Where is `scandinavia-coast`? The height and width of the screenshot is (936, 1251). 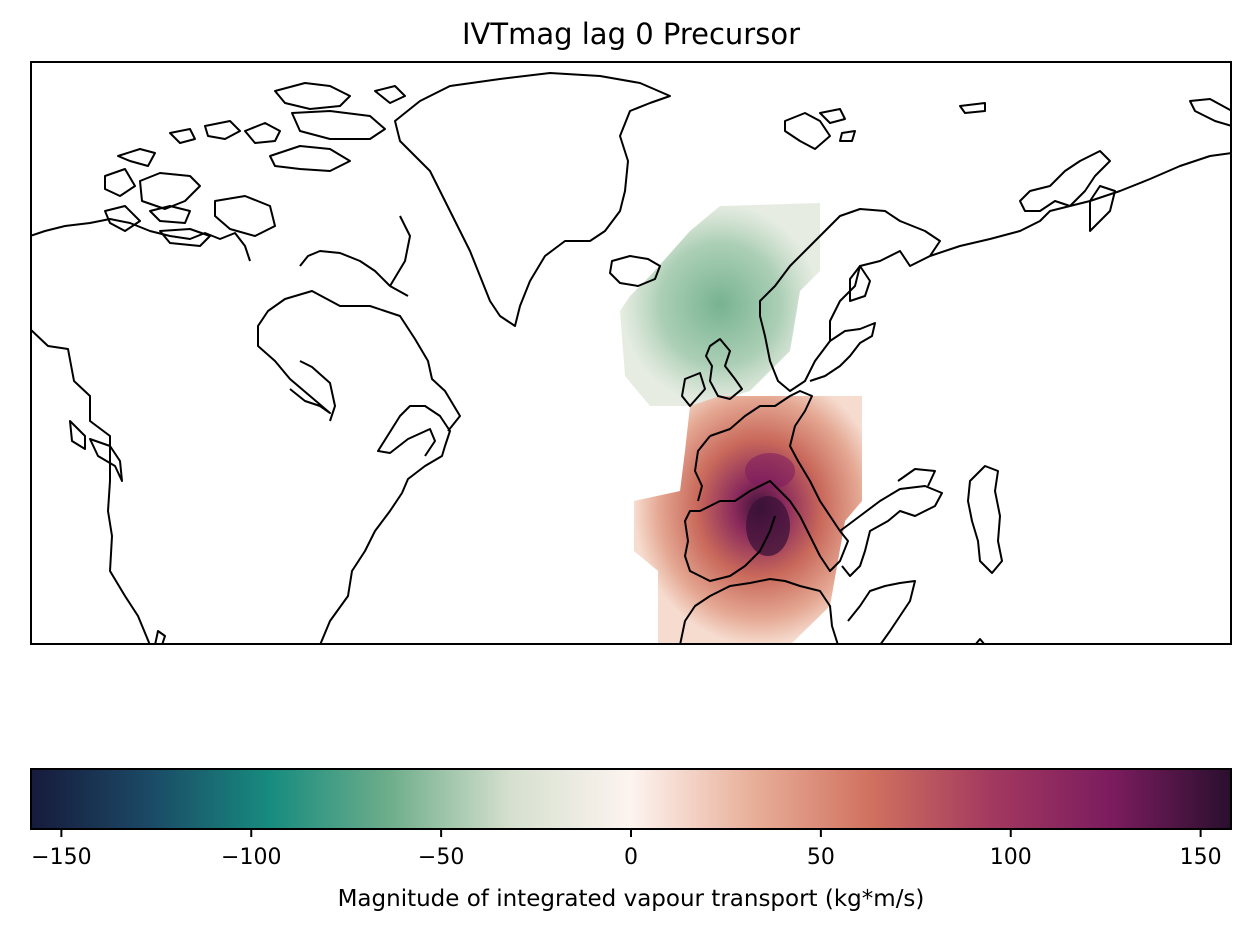
scandinavia-coast is located at coordinates (850, 300).